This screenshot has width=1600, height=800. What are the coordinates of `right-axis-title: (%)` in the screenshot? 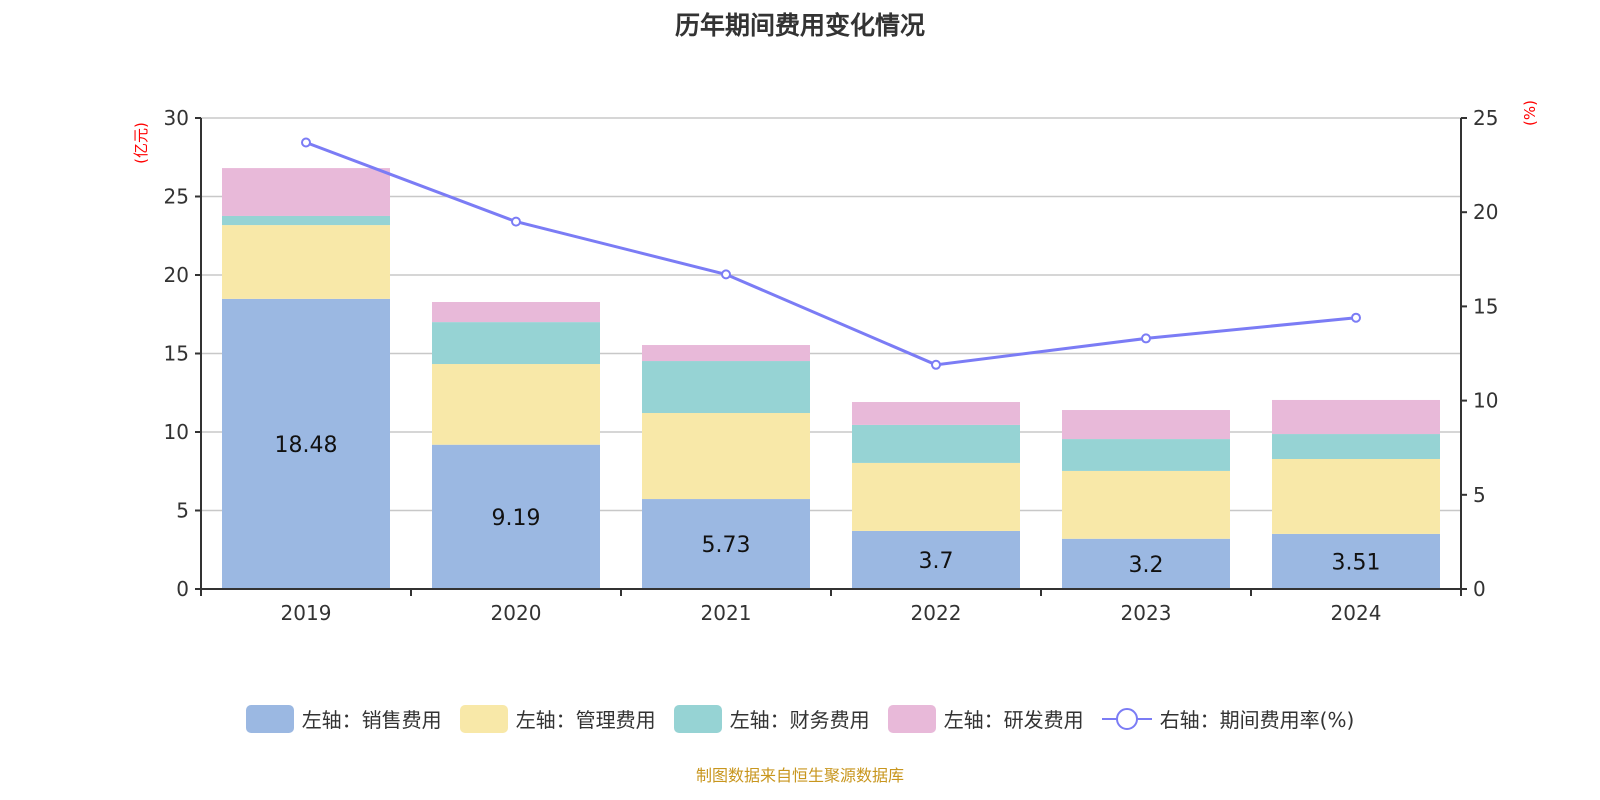 It's located at (1530, 113).